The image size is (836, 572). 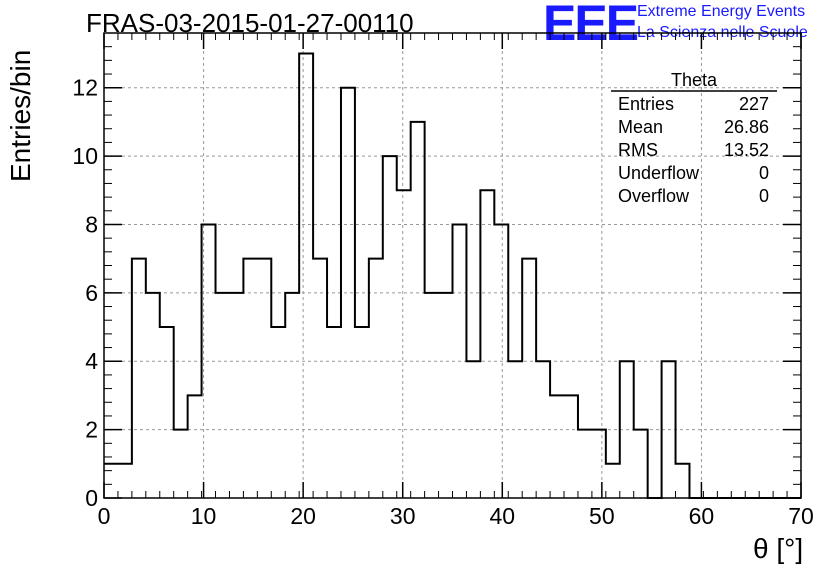 What do you see at coordinates (659, 173) in the screenshot?
I see `stats-label-underflow: Underflow` at bounding box center [659, 173].